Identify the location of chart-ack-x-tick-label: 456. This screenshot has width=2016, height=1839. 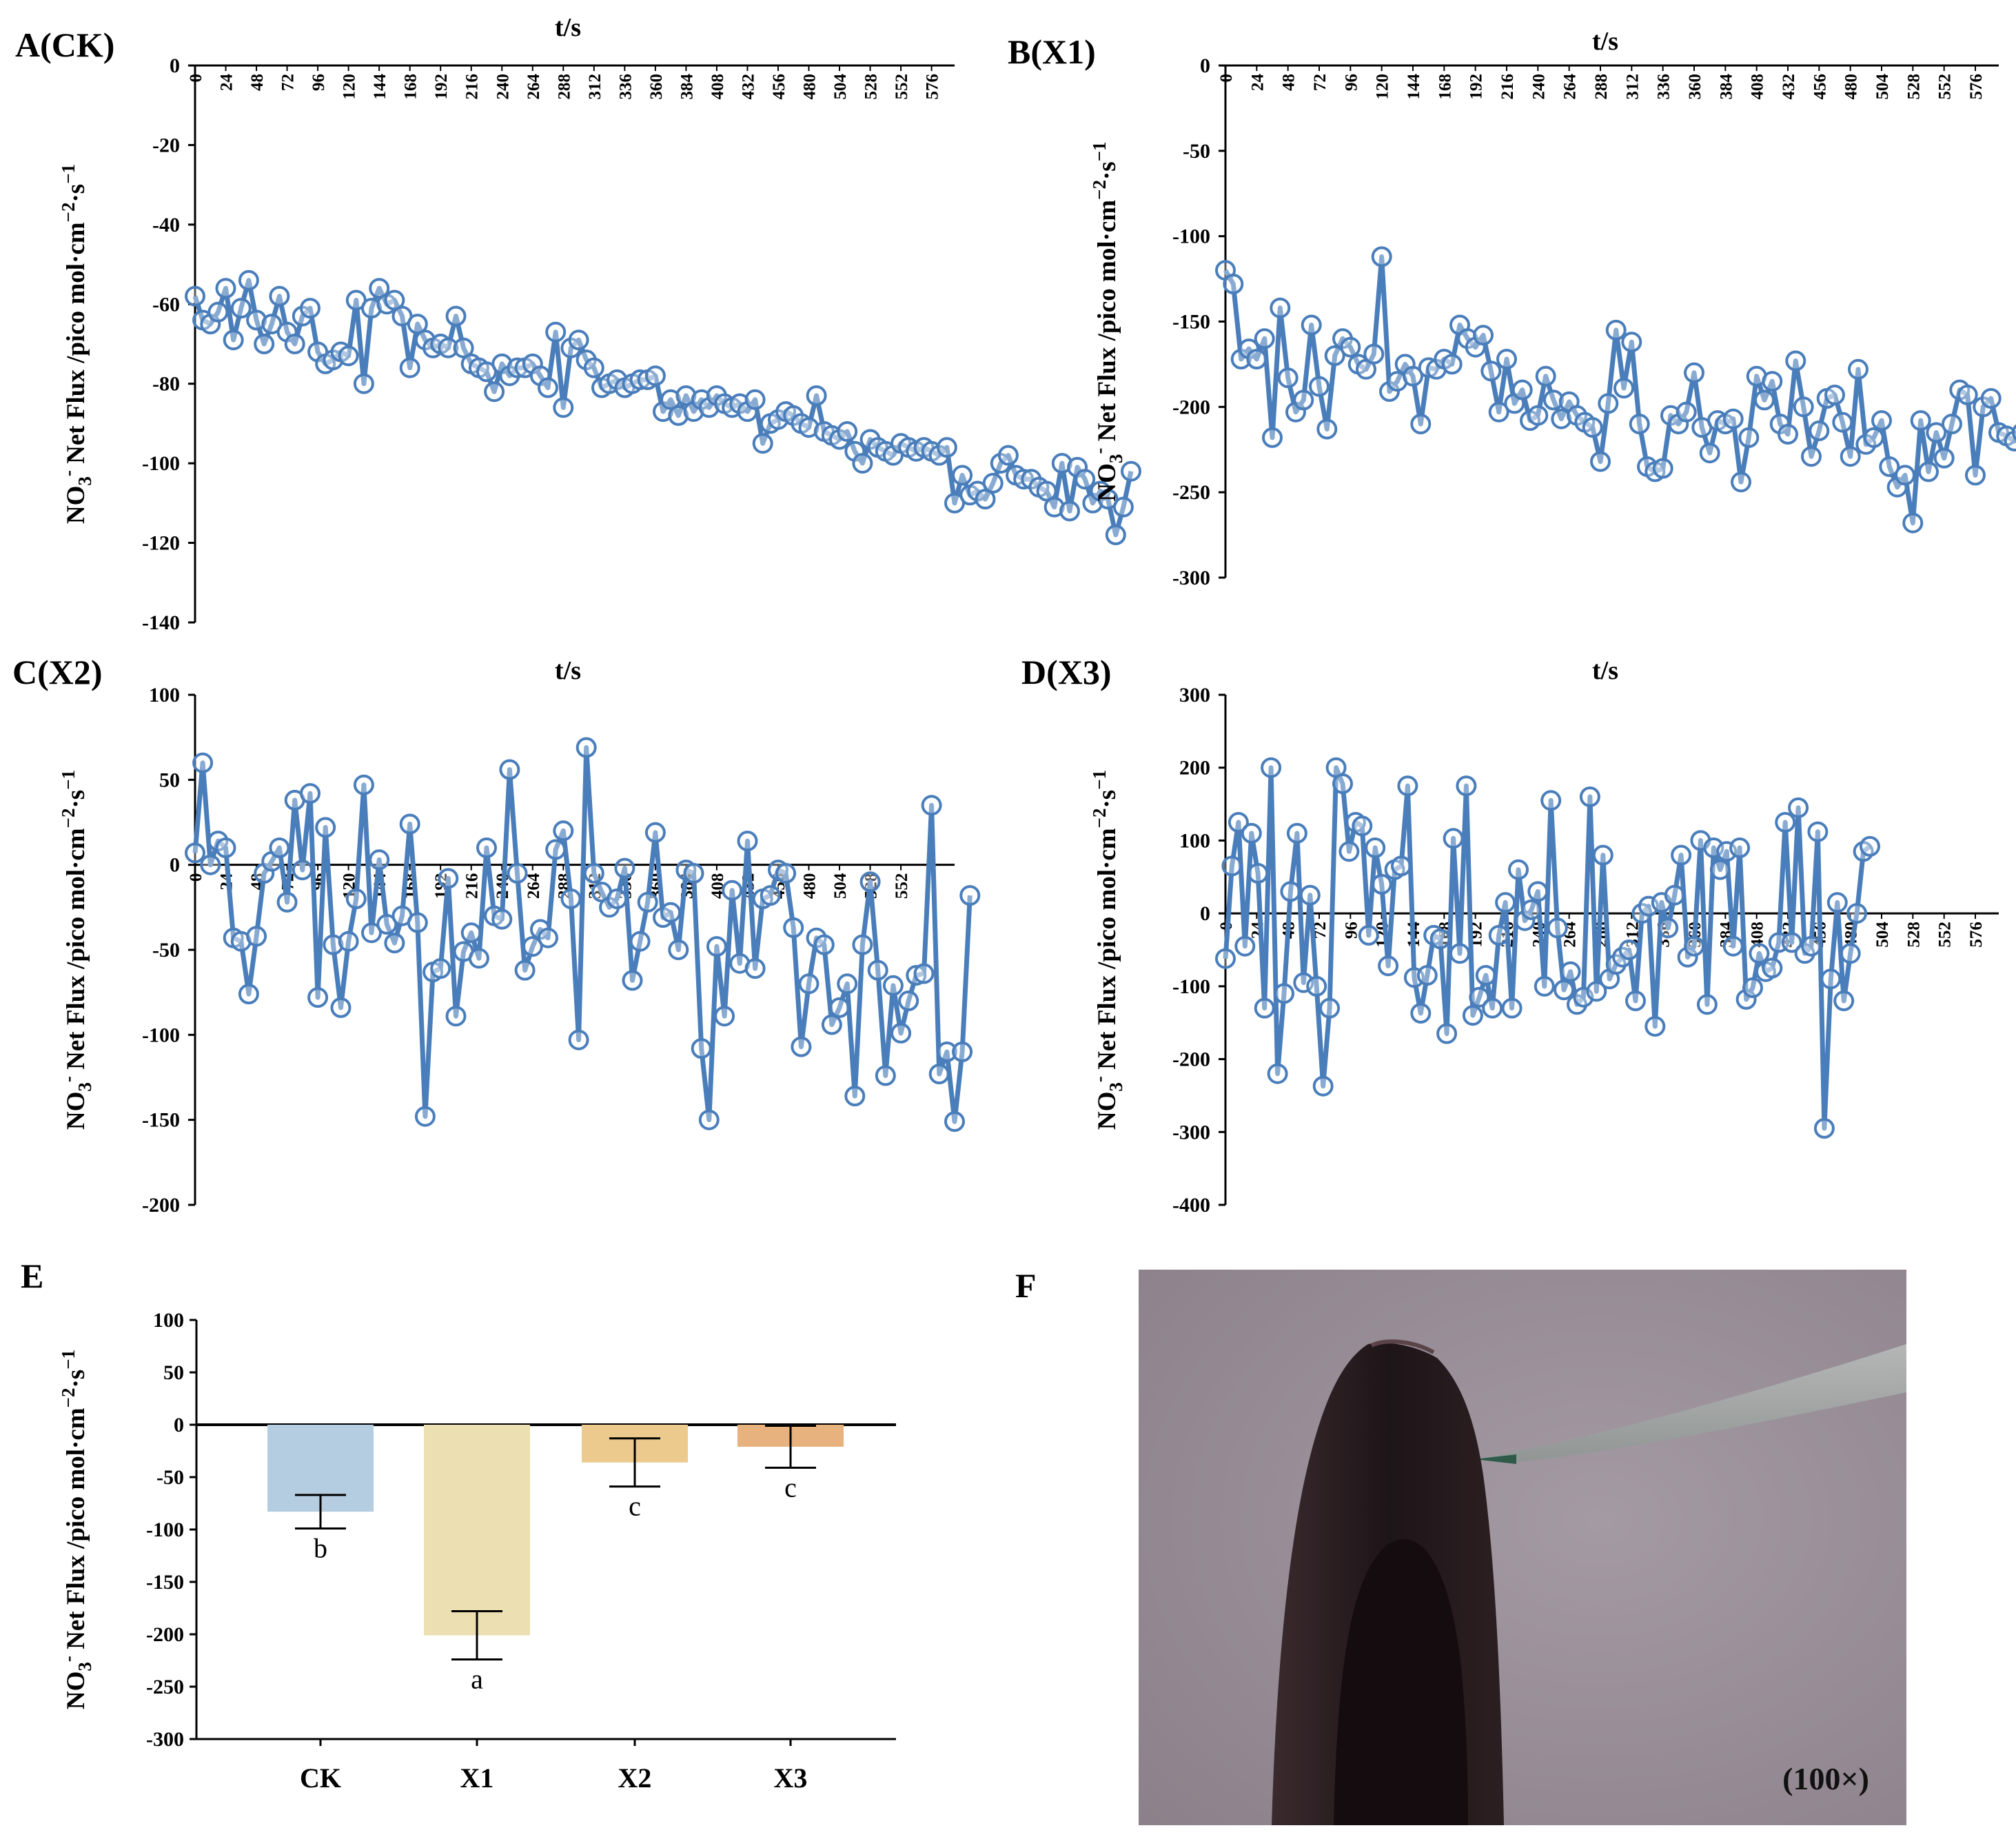
(779, 87).